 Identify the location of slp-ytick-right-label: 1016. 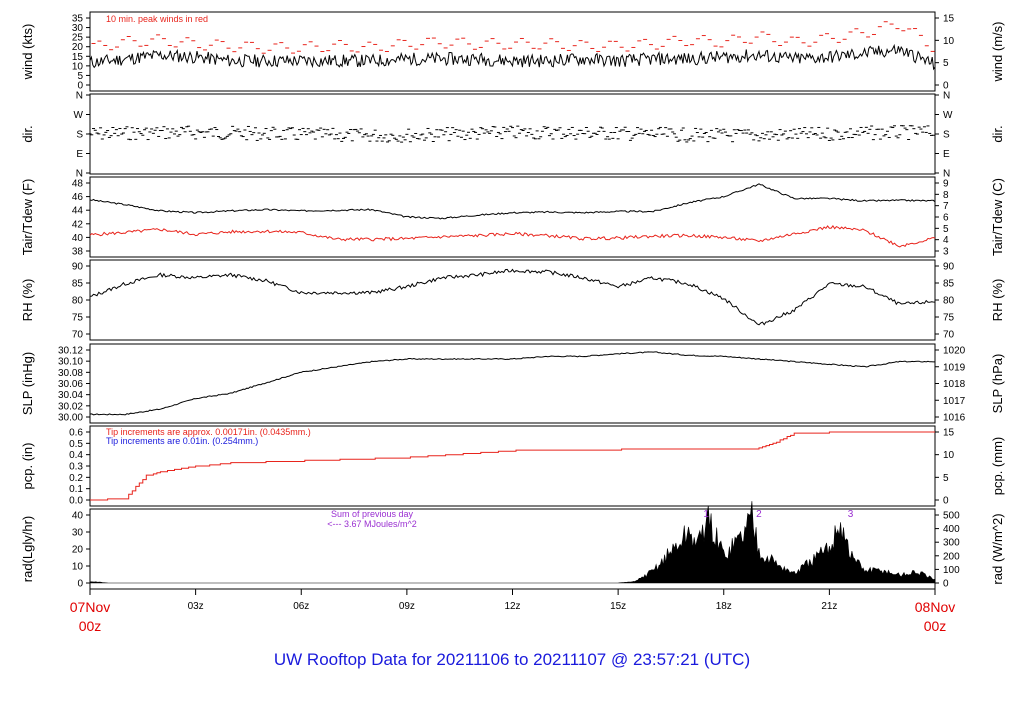
(954, 418).